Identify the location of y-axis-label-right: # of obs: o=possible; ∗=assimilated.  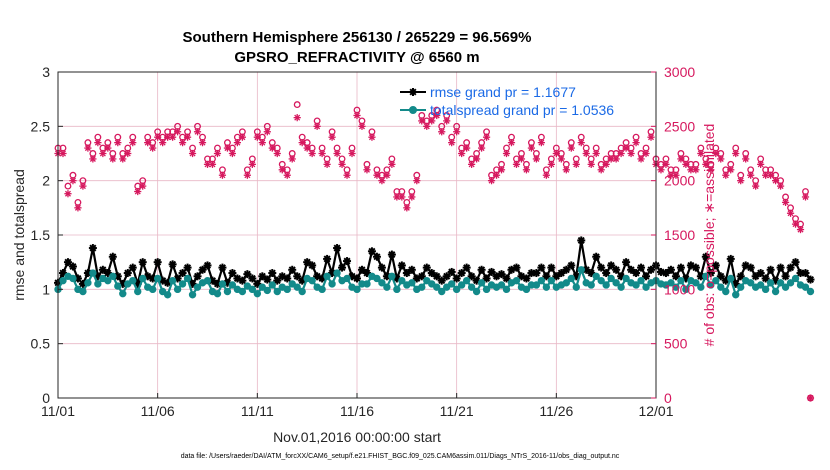
(709, 235).